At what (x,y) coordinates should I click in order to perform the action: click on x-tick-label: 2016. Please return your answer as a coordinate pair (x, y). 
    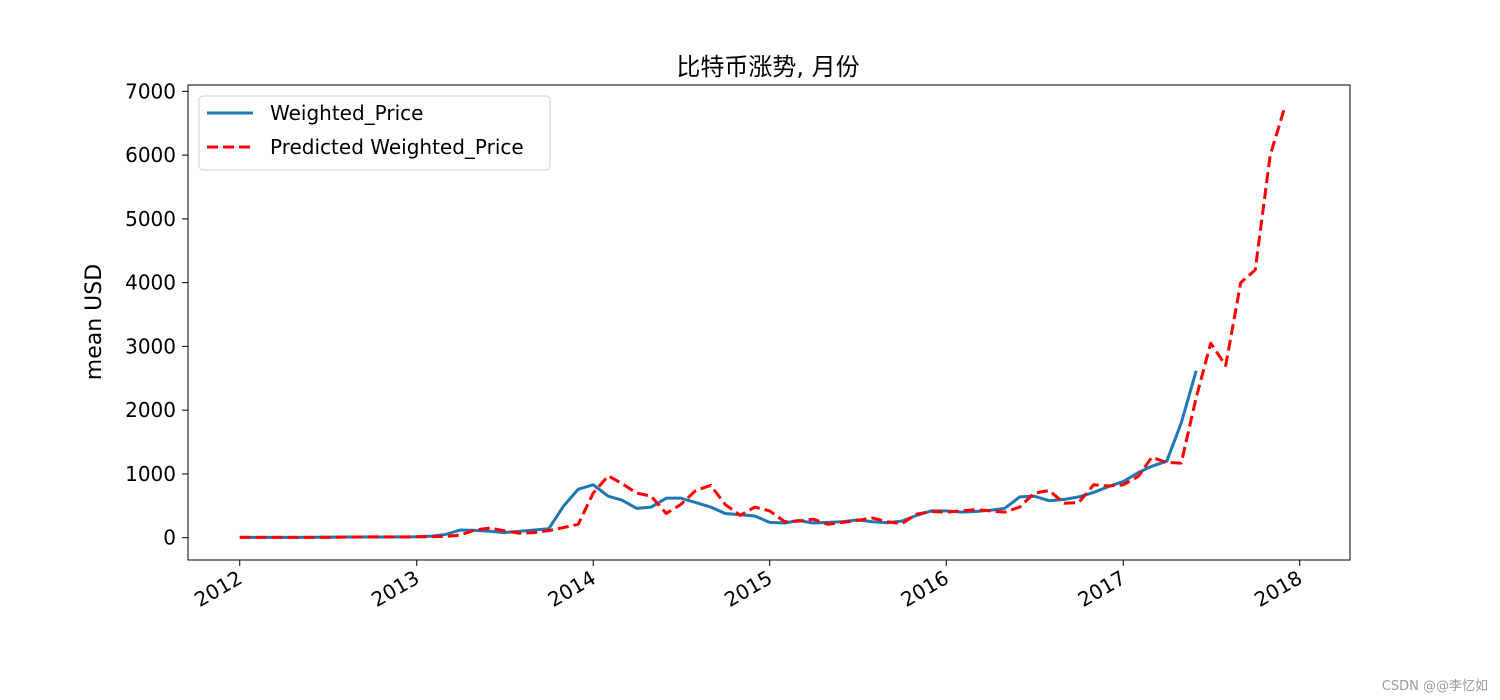
    Looking at the image, I should click on (925, 589).